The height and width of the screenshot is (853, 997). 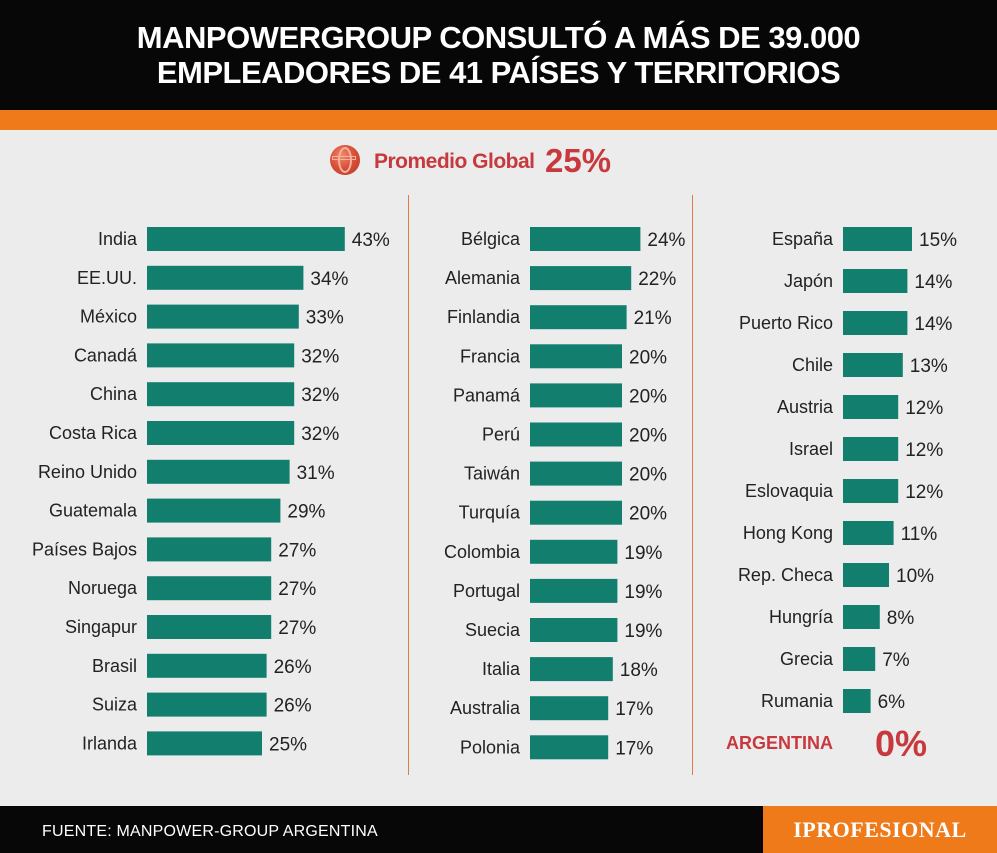 What do you see at coordinates (484, 317) in the screenshot?
I see `category-label-finlandia: Finlandia` at bounding box center [484, 317].